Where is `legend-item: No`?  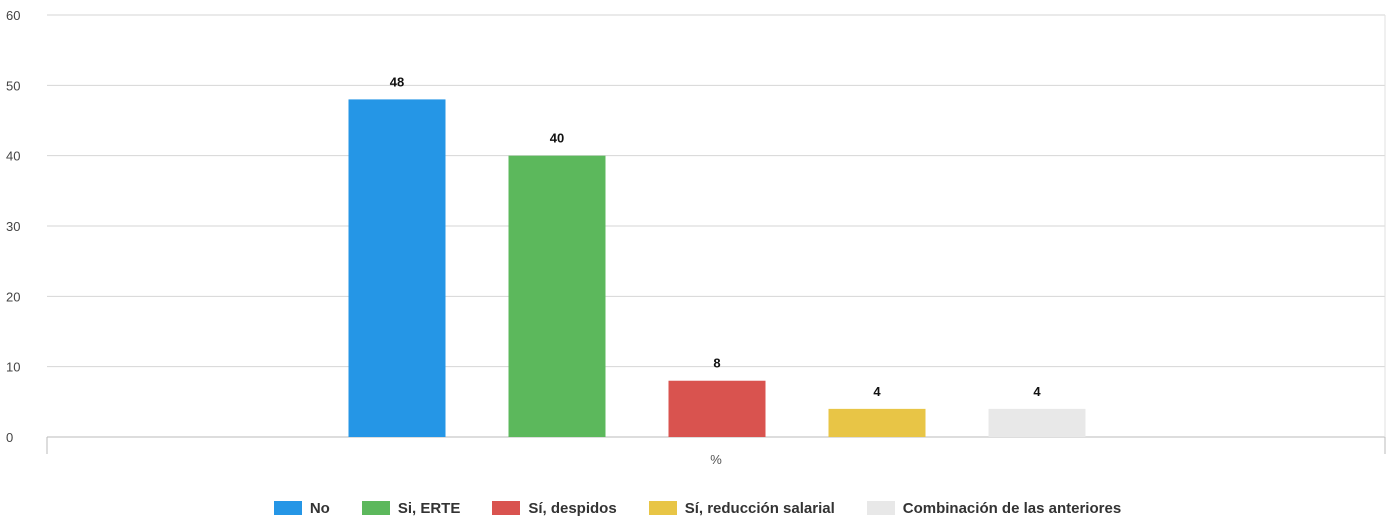 legend-item: No is located at coordinates (301, 508).